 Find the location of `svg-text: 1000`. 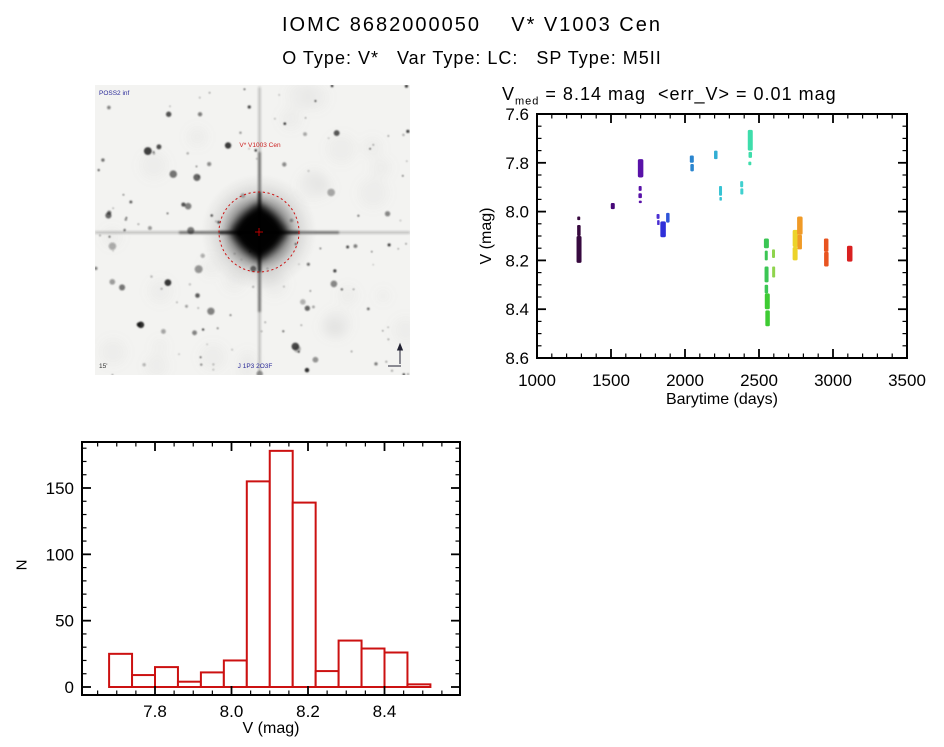

svg-text: 1000 is located at coordinates (537, 380).